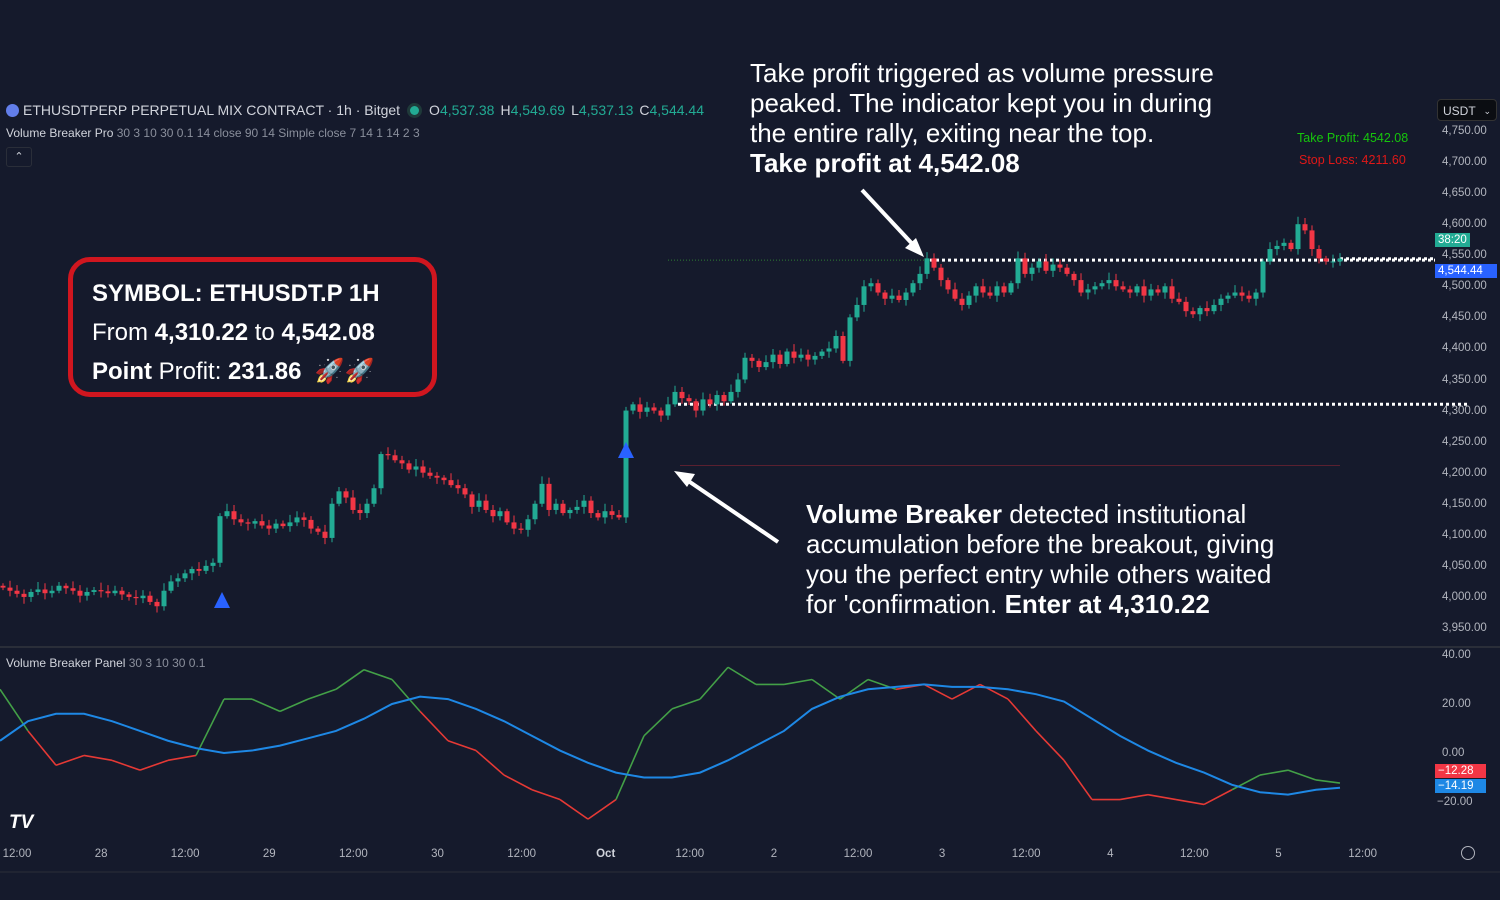  Describe the element at coordinates (774, 854) in the screenshot. I see `time-tick-label: 2` at that location.